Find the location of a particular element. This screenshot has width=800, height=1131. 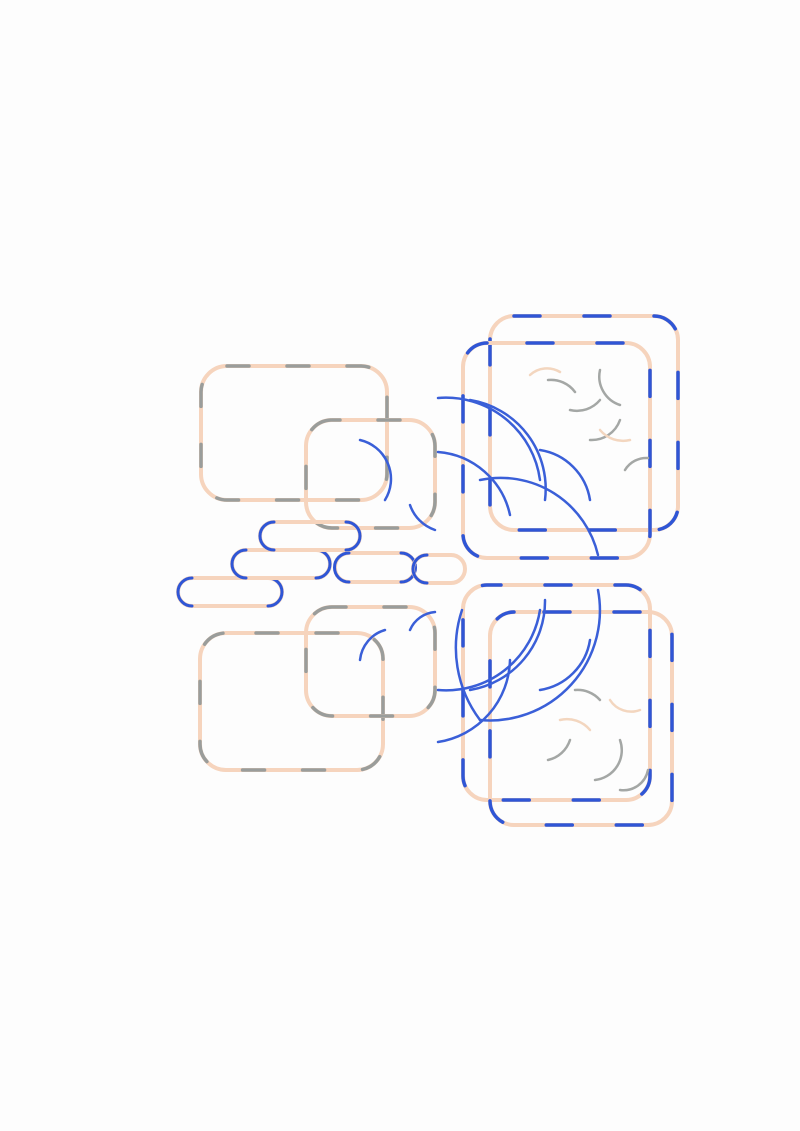

arcs is located at coordinates (504, 579).